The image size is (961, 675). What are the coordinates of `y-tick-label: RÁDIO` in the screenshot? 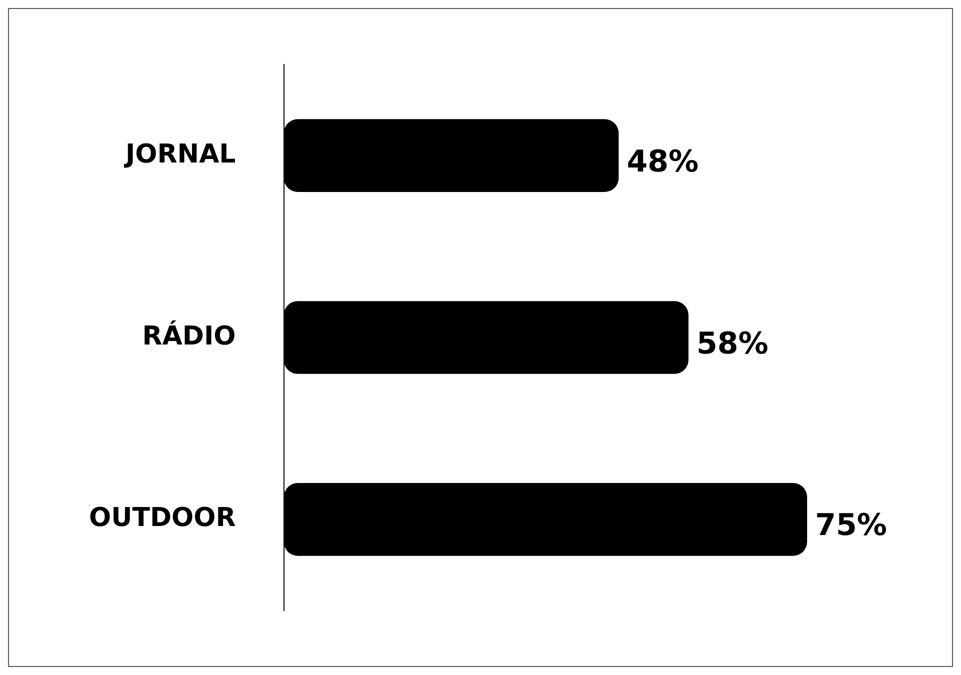 It's located at (189, 335).